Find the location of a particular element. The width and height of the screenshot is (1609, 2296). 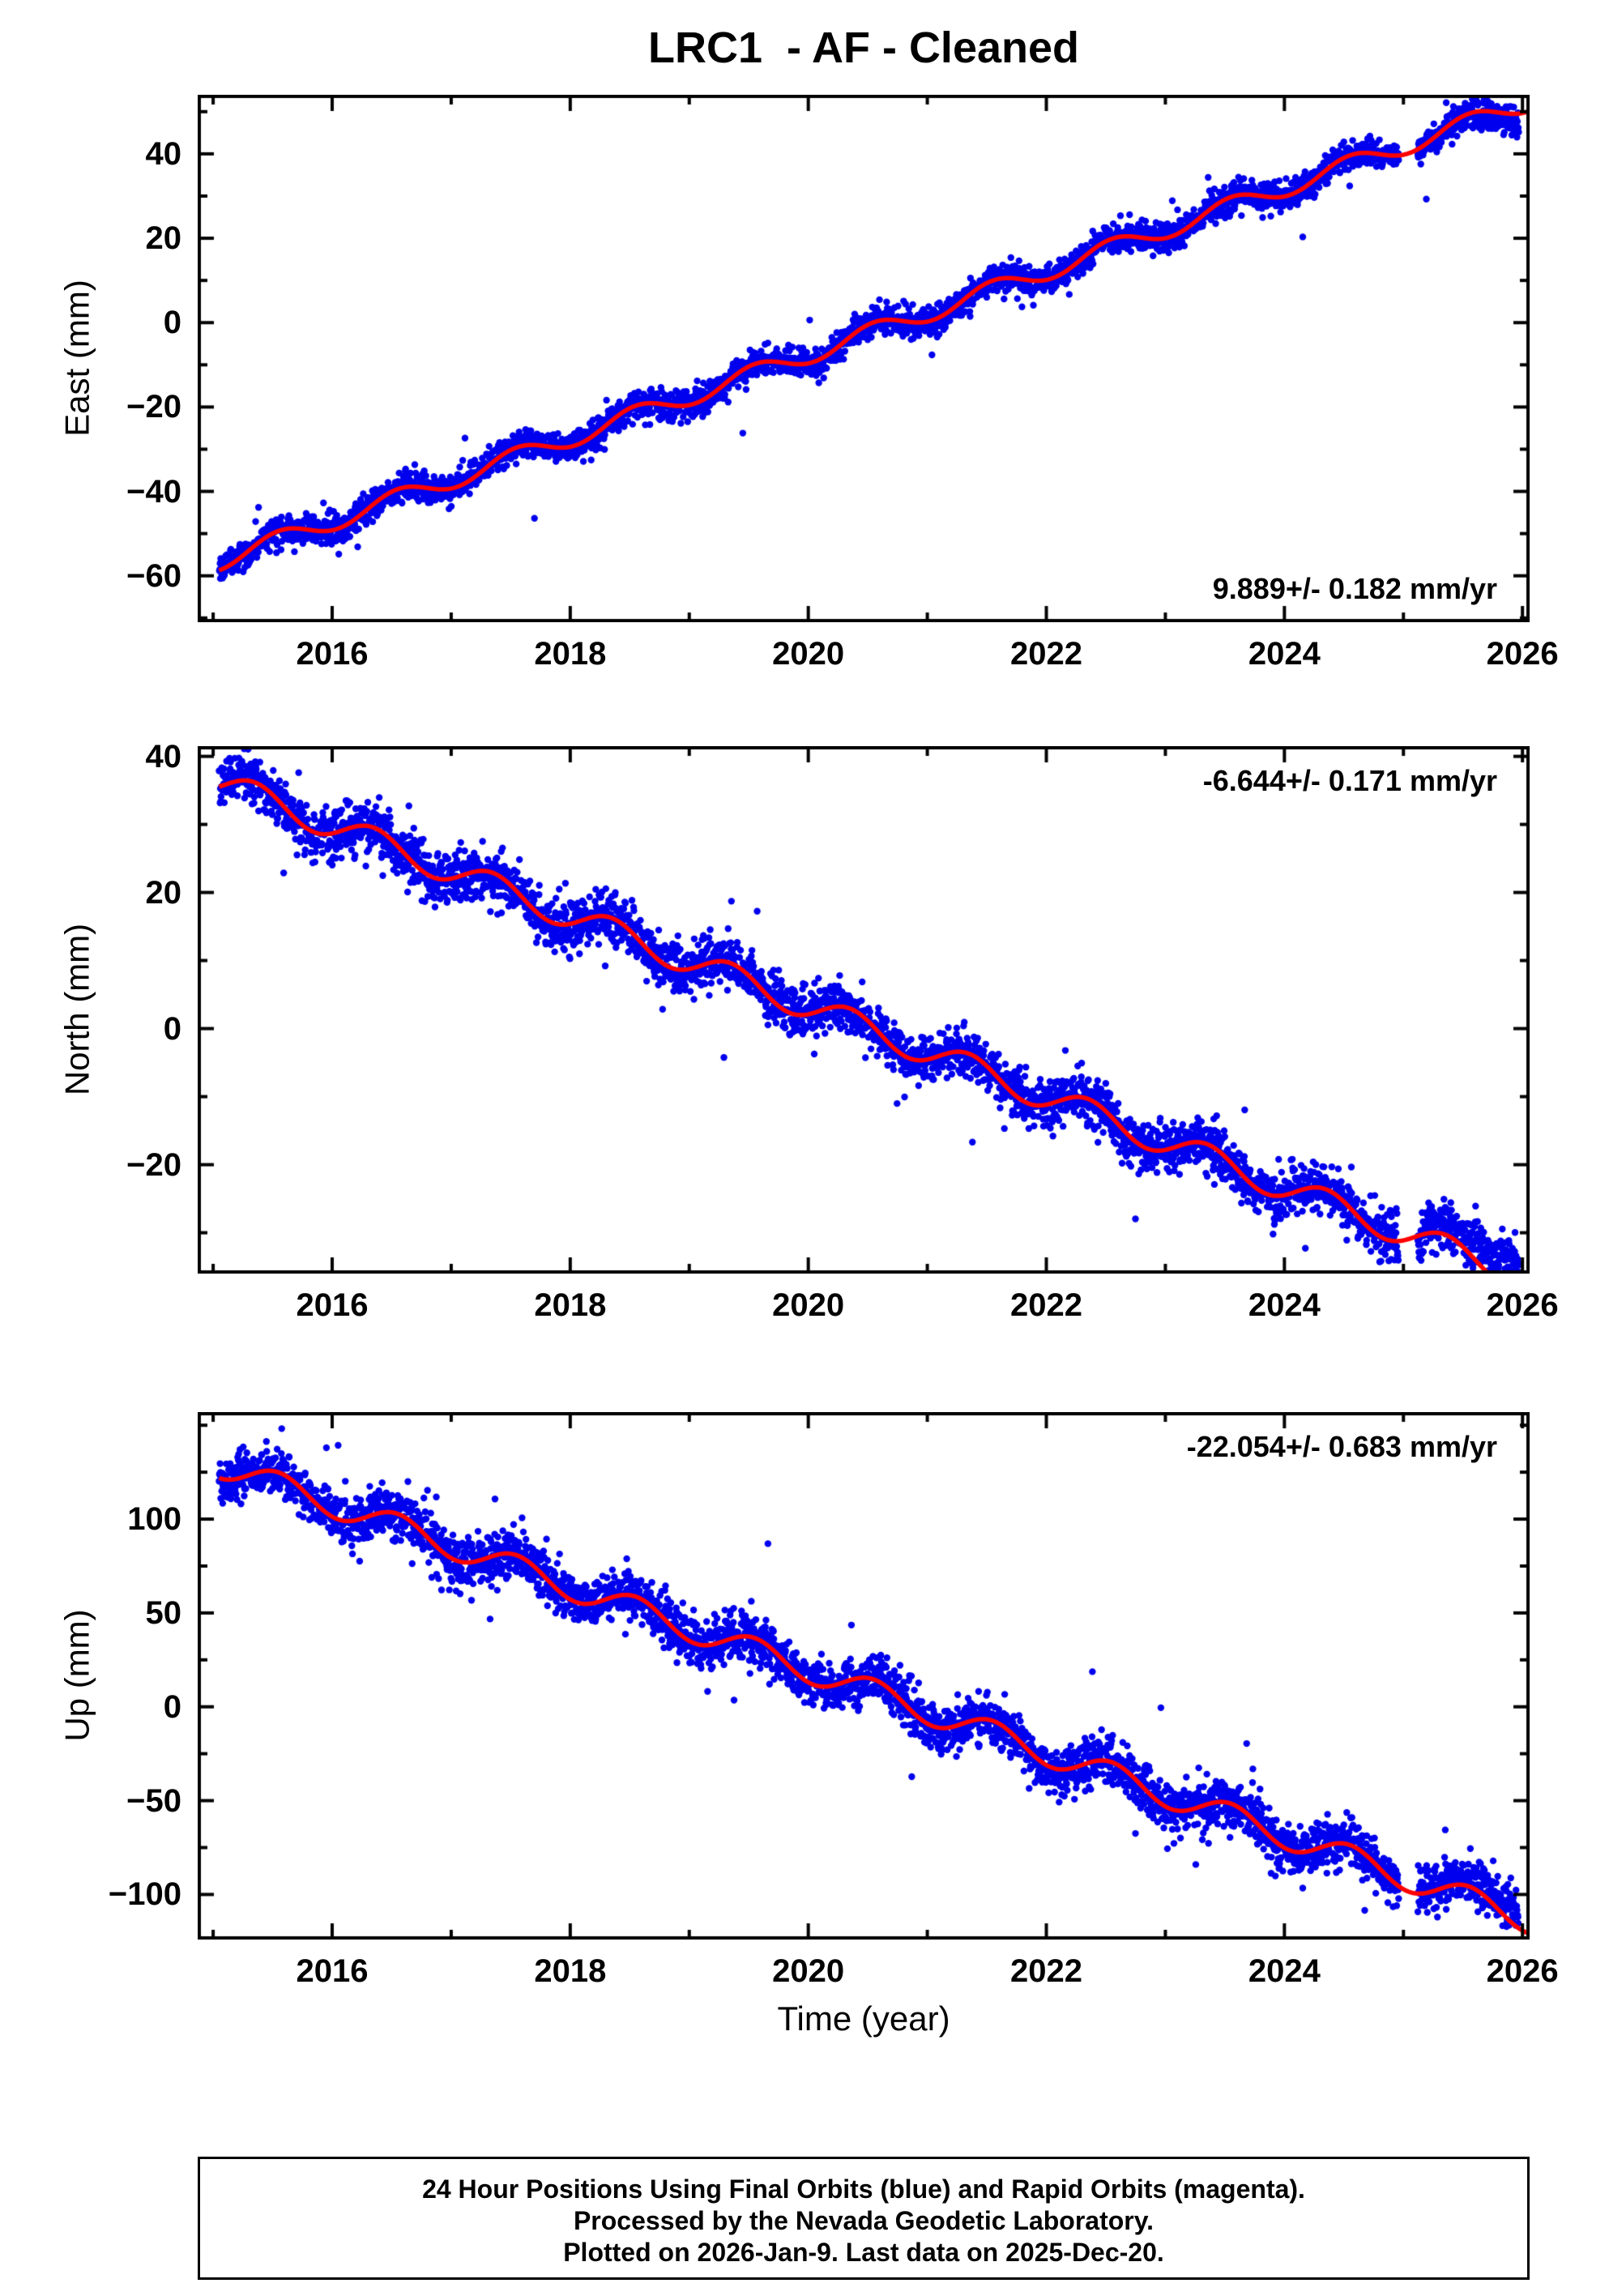

east-rate-label: 9.889+/- 0.182 mm/yr is located at coordinates (1354, 588).